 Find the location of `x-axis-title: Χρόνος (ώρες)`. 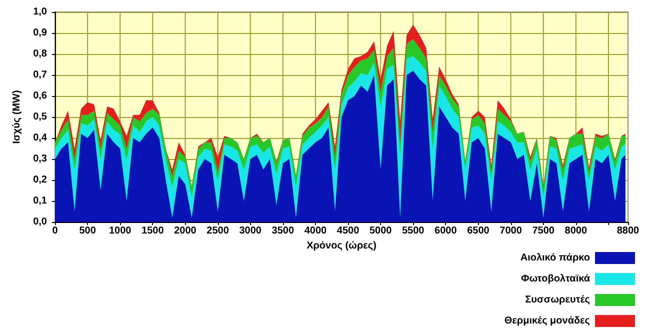

x-axis-title: Χρόνος (ώρες) is located at coordinates (341, 246).